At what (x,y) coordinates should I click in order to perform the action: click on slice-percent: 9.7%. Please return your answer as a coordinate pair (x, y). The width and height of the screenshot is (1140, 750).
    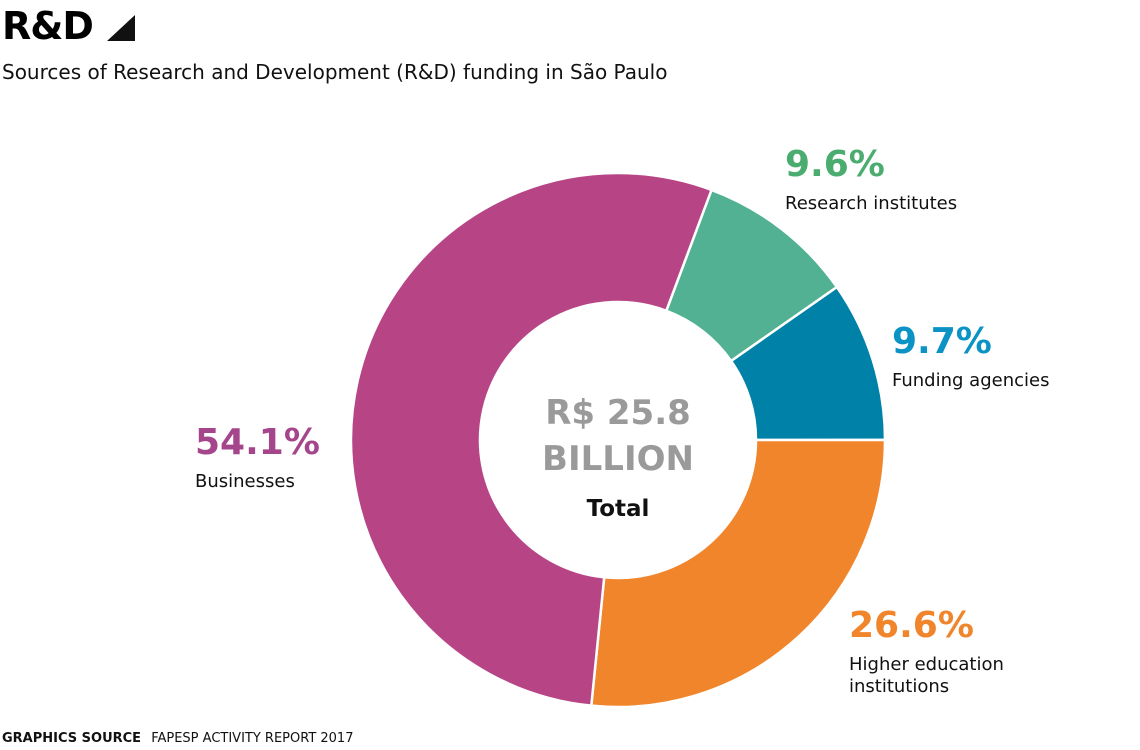
    Looking at the image, I should click on (942, 341).